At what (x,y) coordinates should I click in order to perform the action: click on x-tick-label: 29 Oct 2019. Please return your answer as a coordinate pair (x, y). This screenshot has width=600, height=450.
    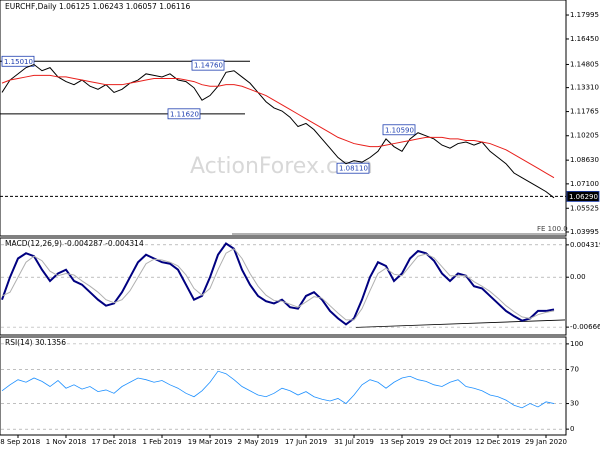
    Looking at the image, I should click on (449, 442).